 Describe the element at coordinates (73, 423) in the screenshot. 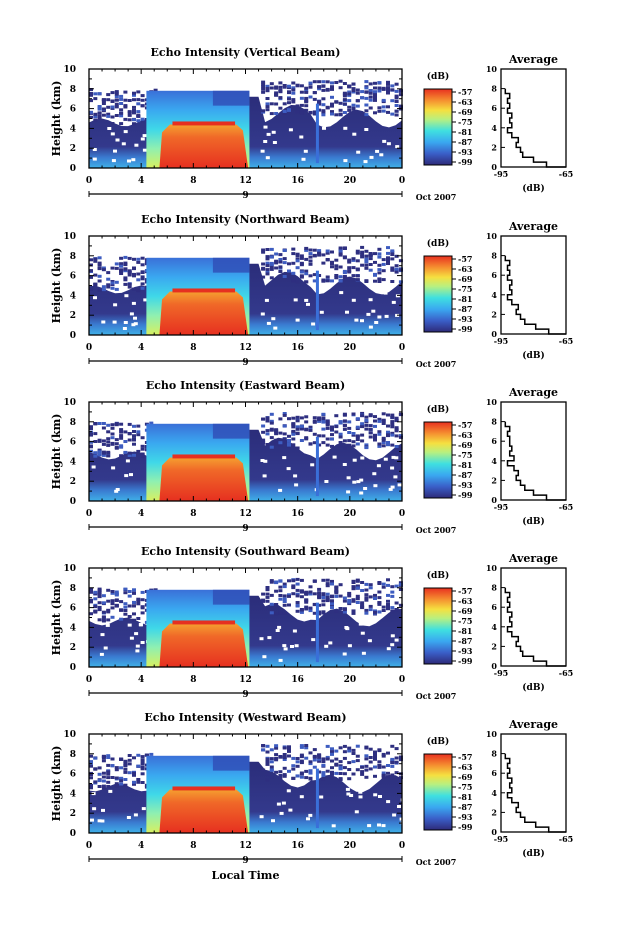

I see `y-tick-label: 8` at that location.